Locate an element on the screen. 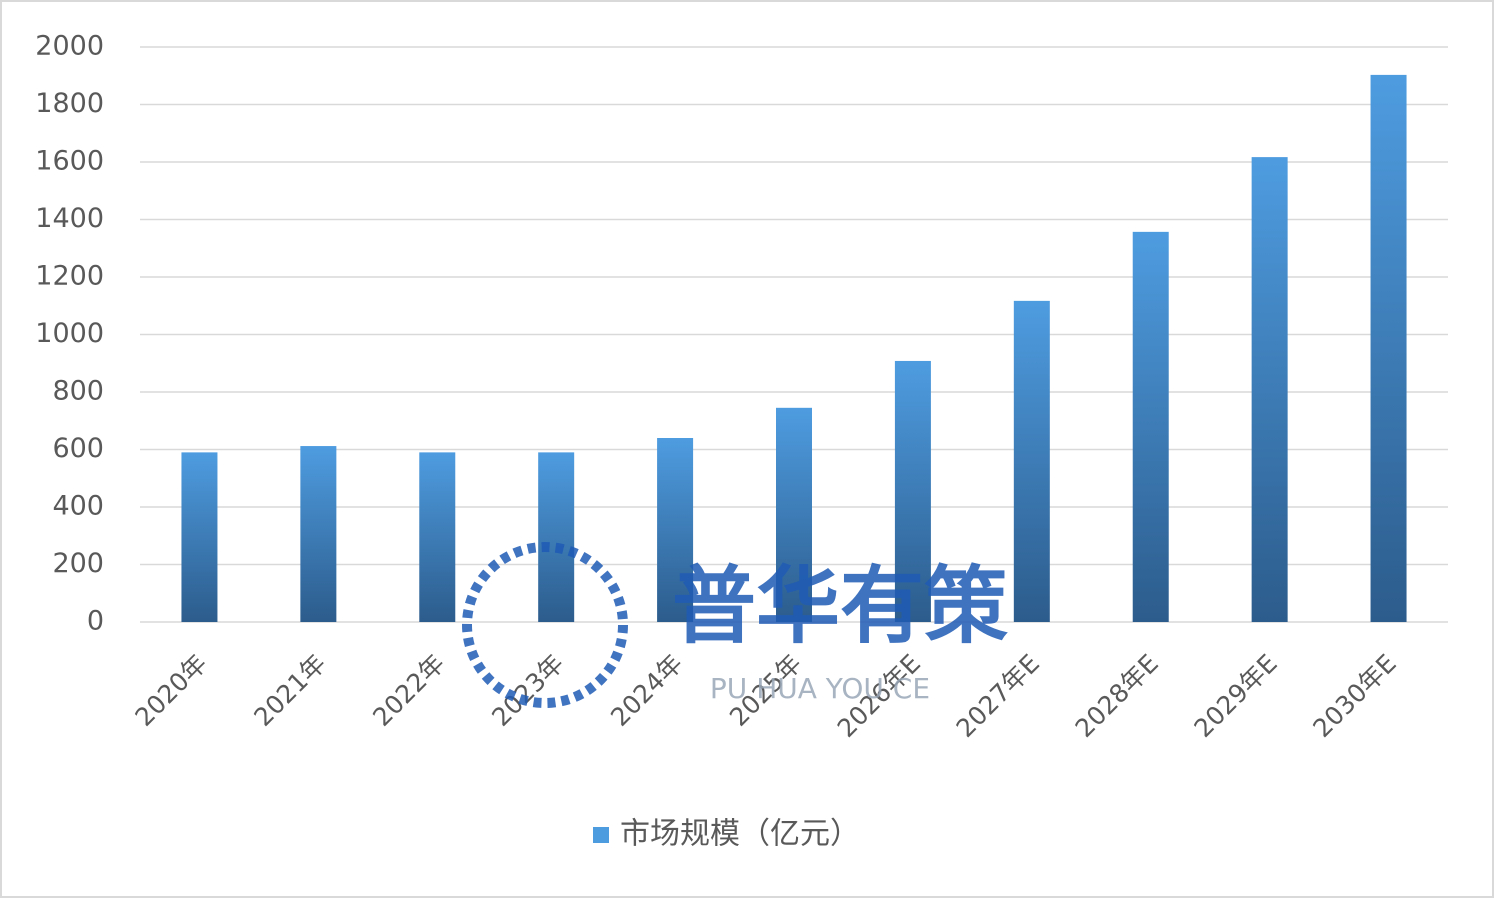  watermark: 普华有策 PU HUA YOU CE is located at coordinates (735, 625).